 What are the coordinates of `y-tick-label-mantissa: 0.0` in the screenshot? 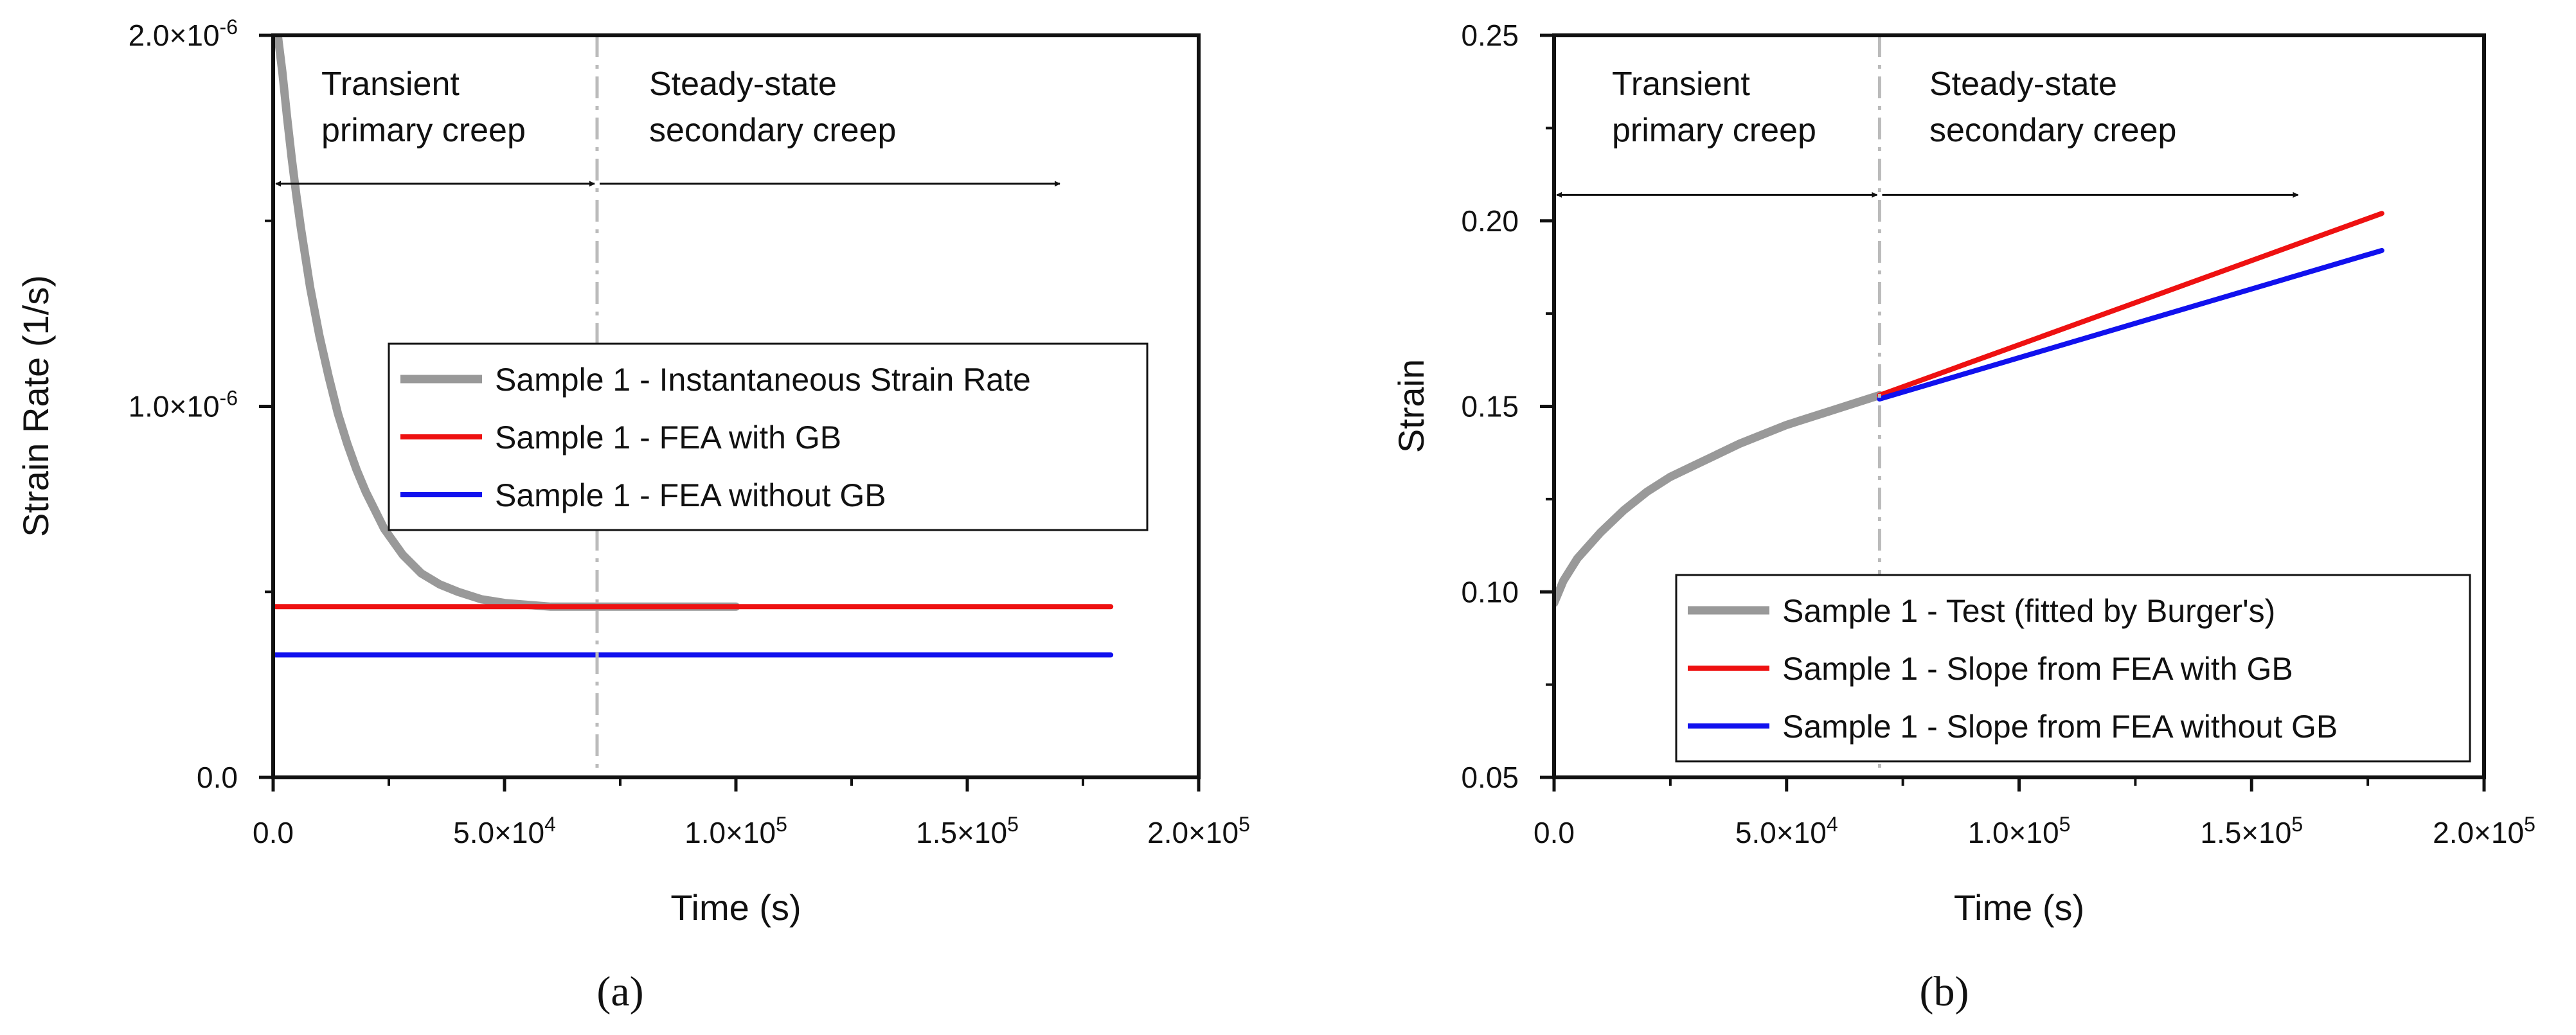 It's located at (217, 777).